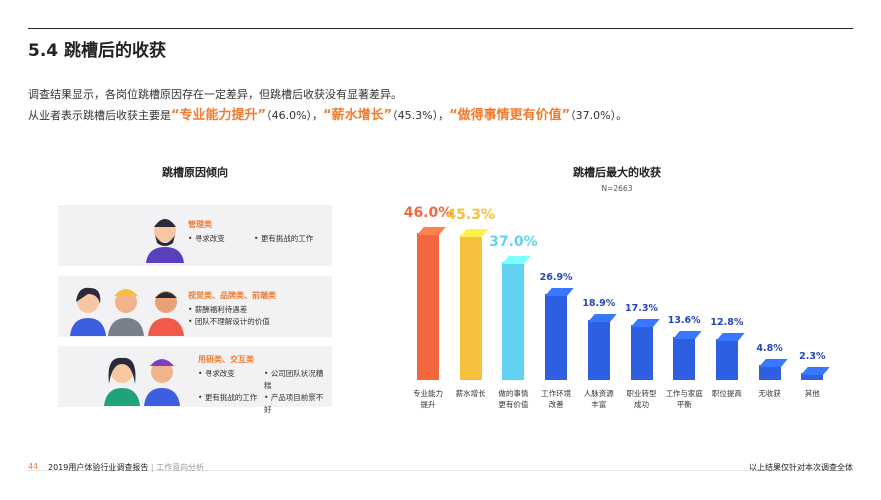 The image size is (881, 500). What do you see at coordinates (812, 356) in the screenshot?
I see `value-label: 2.3%` at bounding box center [812, 356].